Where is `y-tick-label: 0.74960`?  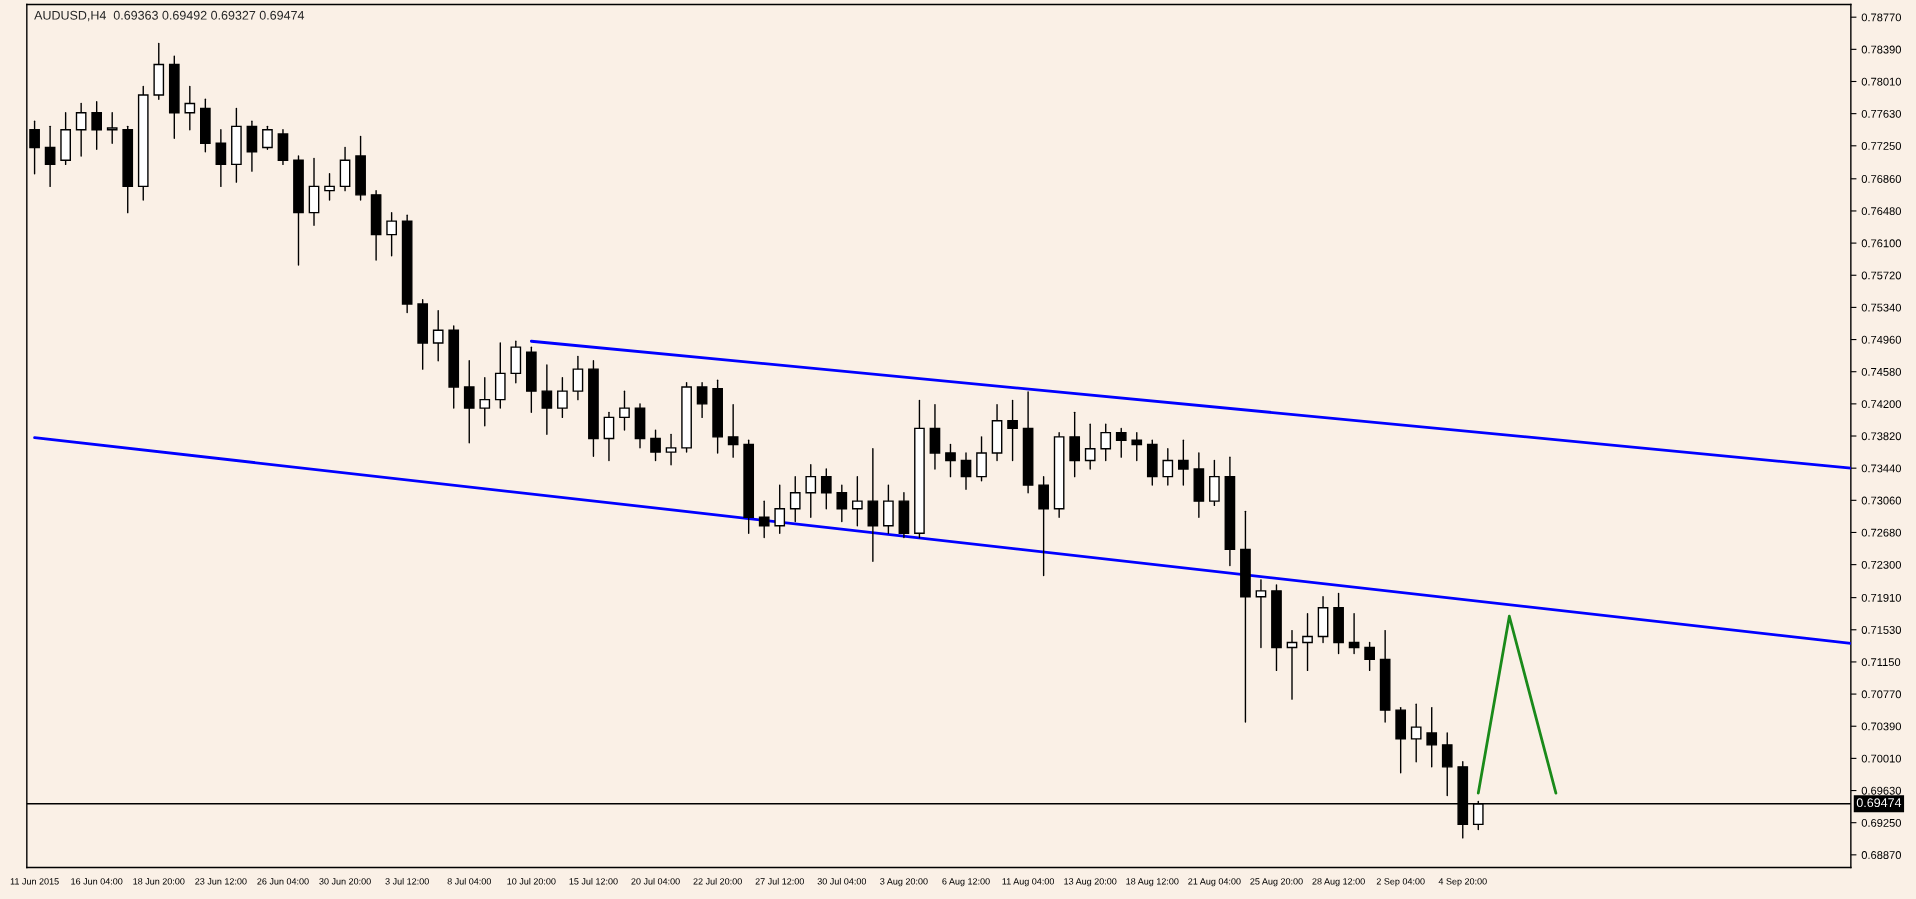 y-tick-label: 0.74960 is located at coordinates (1881, 339).